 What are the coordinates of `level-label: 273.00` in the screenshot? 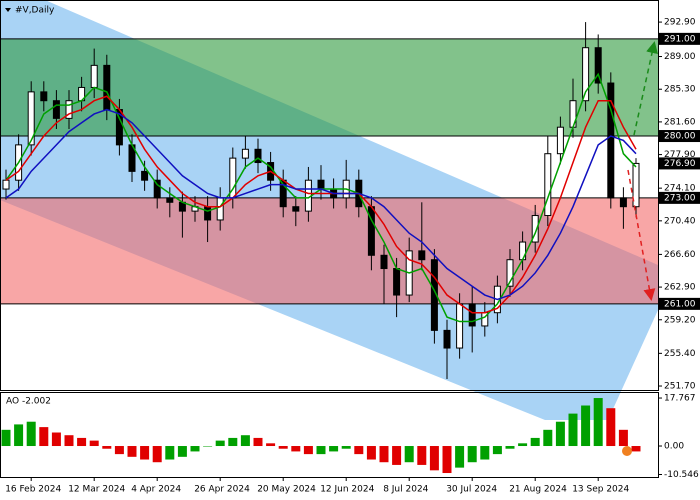 It's located at (680, 198).